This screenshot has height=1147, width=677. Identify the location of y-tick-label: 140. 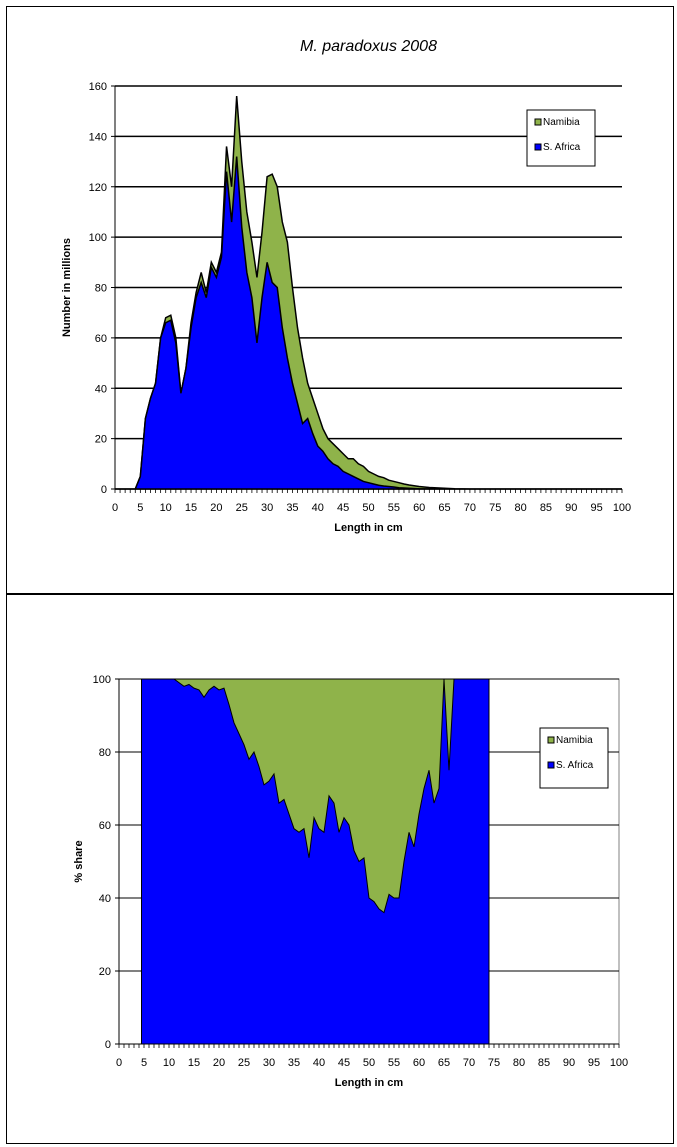
(98, 137).